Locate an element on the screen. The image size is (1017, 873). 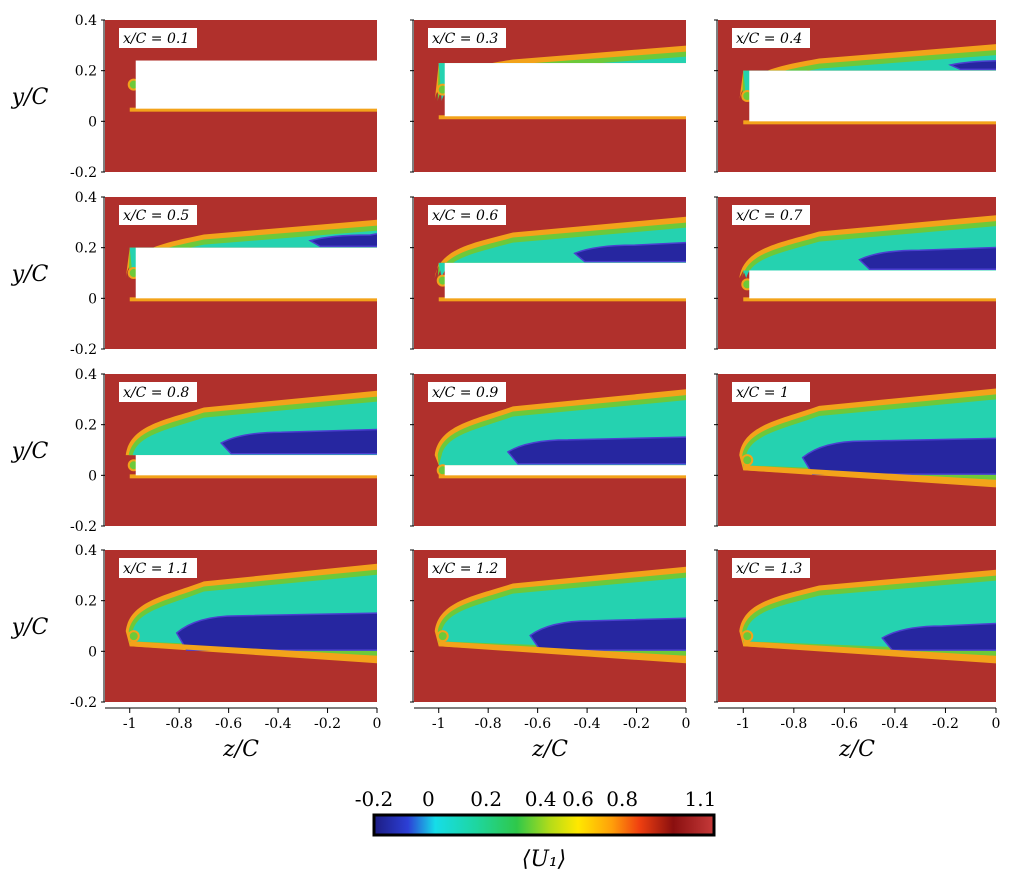
panel-label: x/C = 0.7 is located at coordinates (771, 215).